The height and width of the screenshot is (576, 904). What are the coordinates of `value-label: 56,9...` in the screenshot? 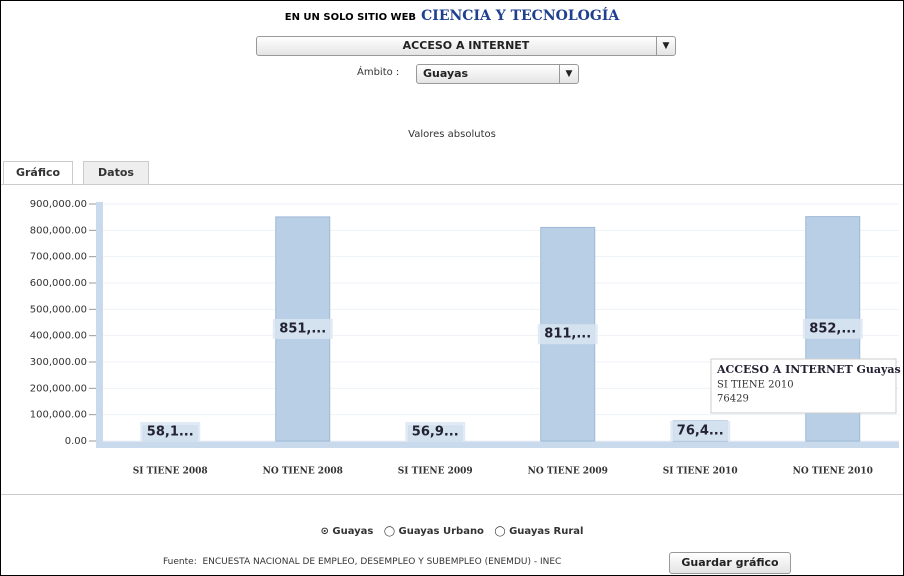 It's located at (435, 432).